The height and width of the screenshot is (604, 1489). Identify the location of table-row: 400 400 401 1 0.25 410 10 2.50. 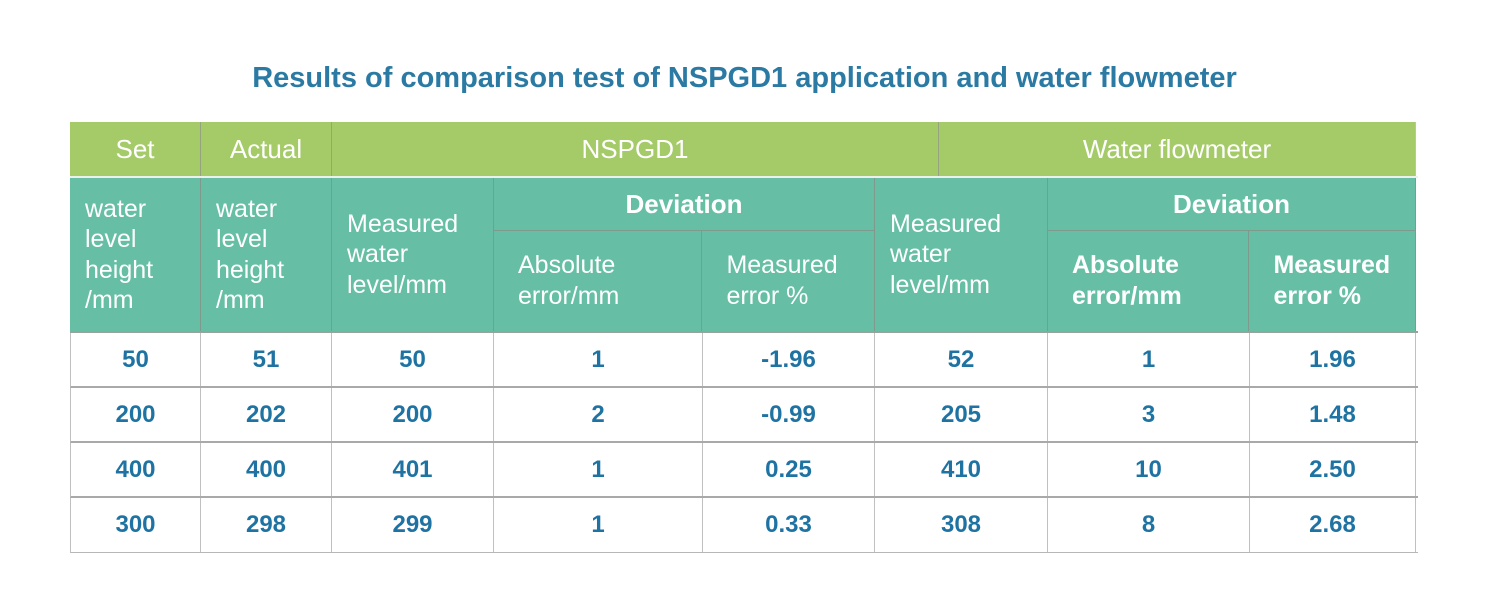
(744, 470).